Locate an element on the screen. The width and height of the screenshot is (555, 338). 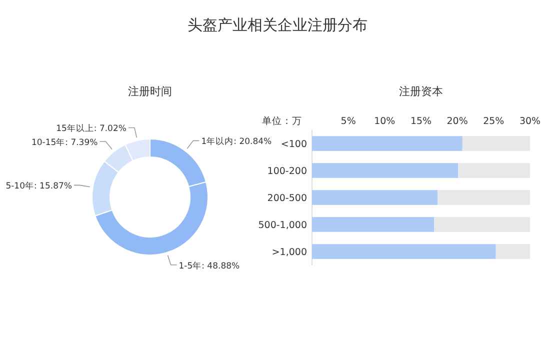
y-tick-label: 100-200 is located at coordinates (287, 171).